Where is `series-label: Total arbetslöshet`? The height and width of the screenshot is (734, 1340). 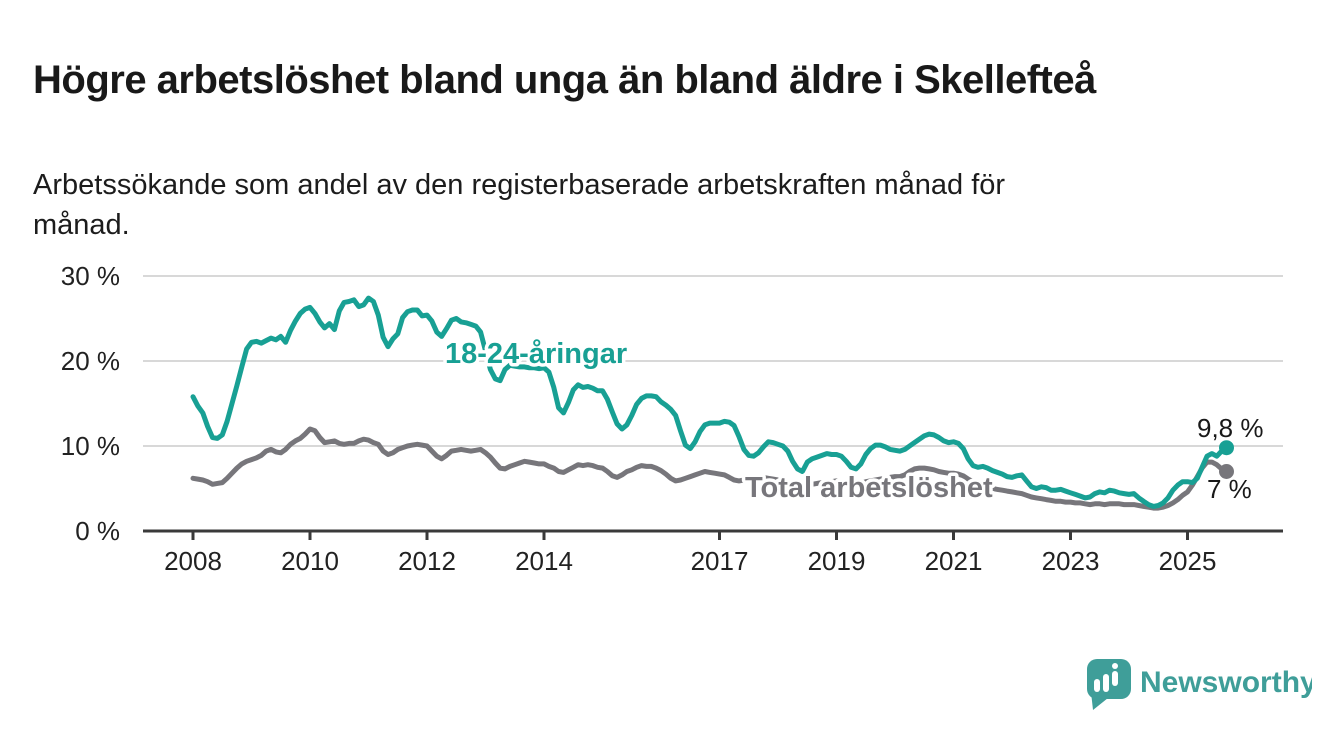 series-label: Total arbetslöshet is located at coordinates (869, 488).